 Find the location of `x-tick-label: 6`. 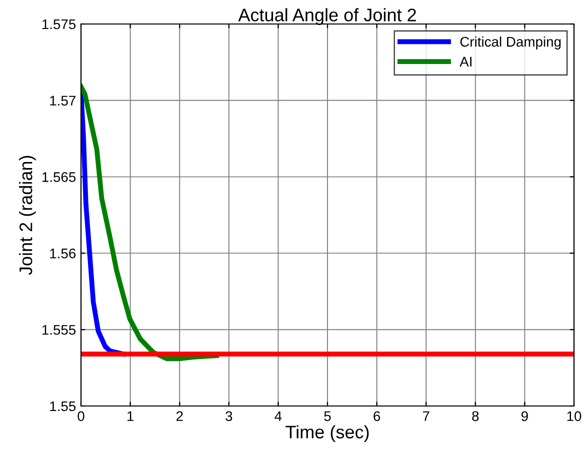

x-tick-label: 6 is located at coordinates (377, 416).